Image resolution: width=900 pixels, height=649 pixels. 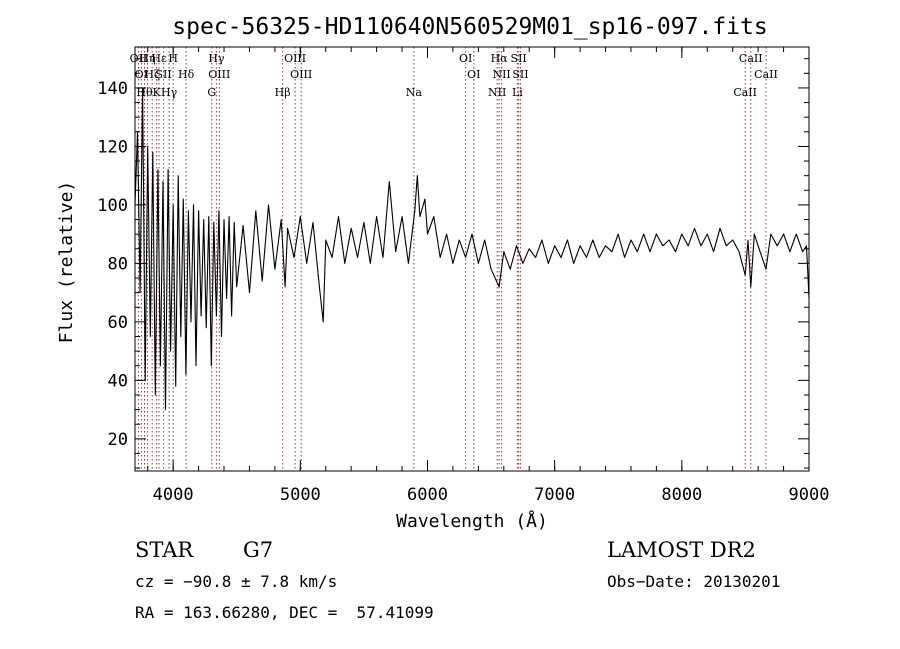 I want to click on line-marker-label: Hα, so click(x=500, y=58).